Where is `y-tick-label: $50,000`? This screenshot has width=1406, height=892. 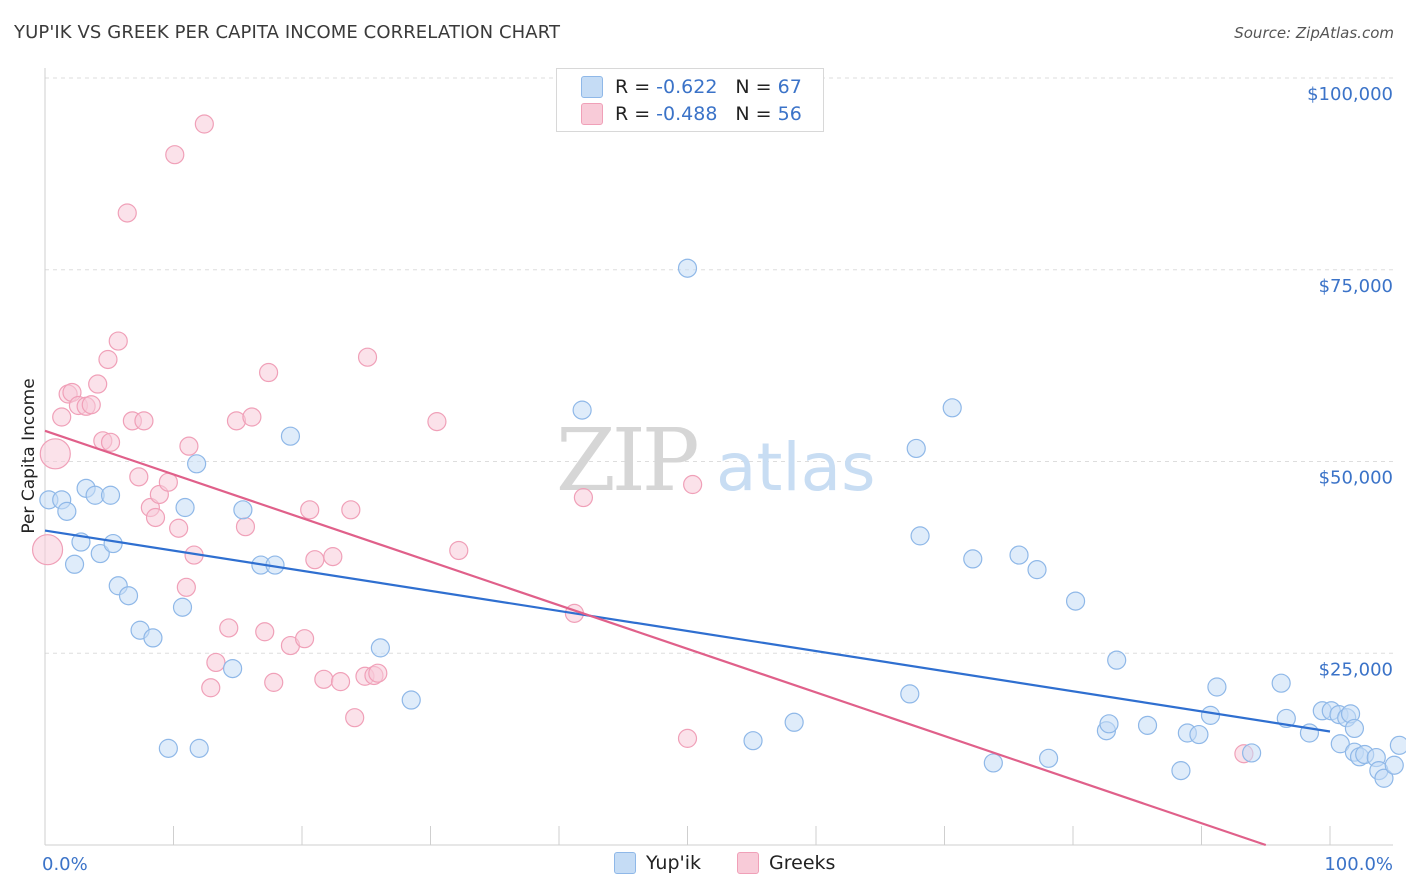 y-tick-label: $50,000 is located at coordinates (1356, 478).